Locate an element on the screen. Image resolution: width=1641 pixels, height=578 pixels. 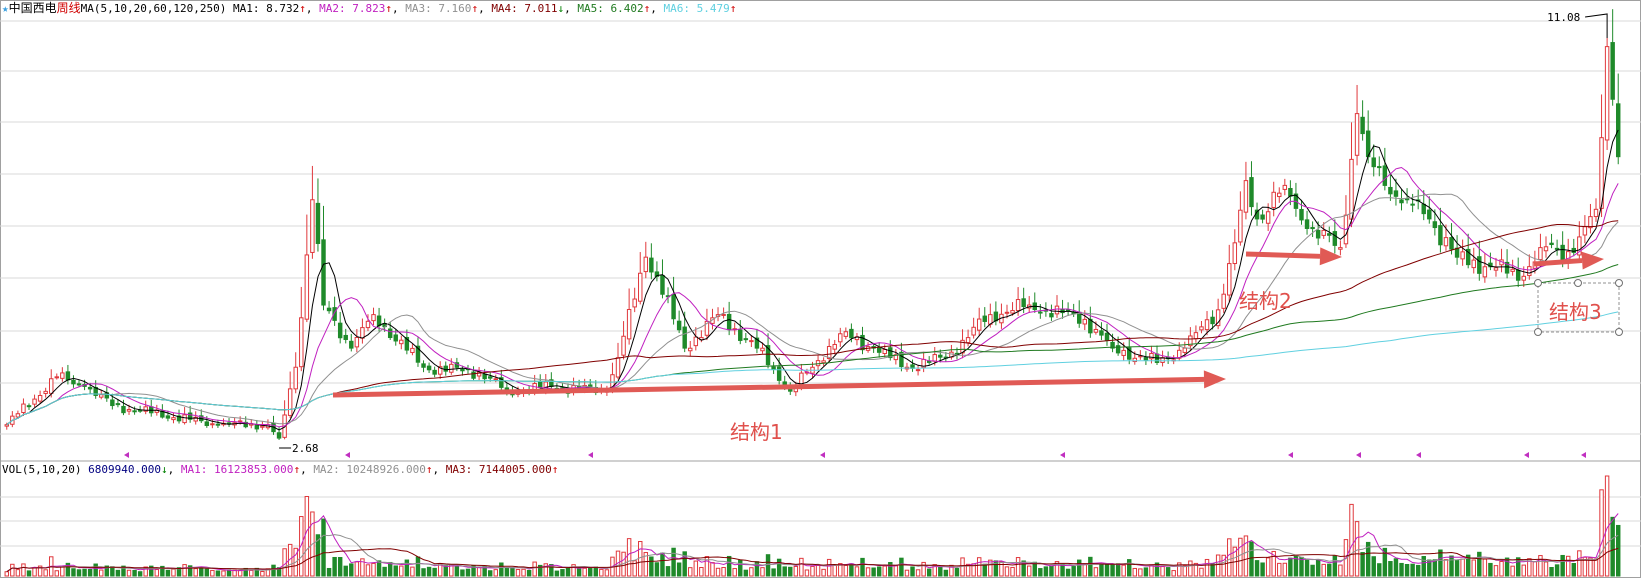
period-label: 周线 is located at coordinates (68, 8).